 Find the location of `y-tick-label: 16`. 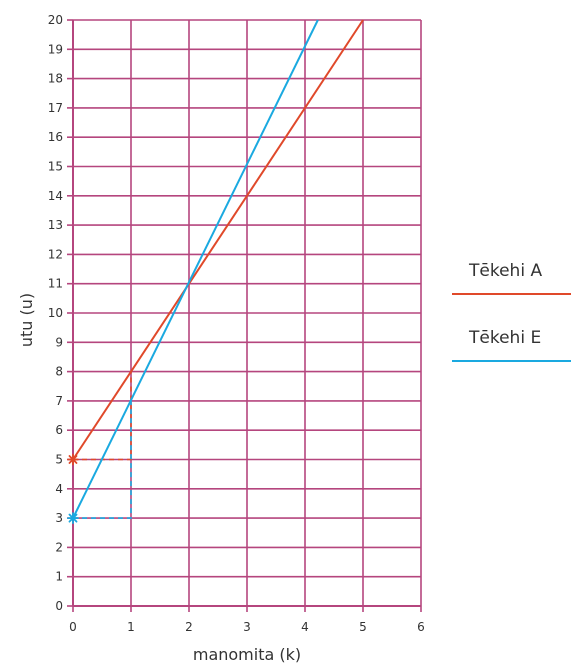

y-tick-label: 16 is located at coordinates (55, 137).